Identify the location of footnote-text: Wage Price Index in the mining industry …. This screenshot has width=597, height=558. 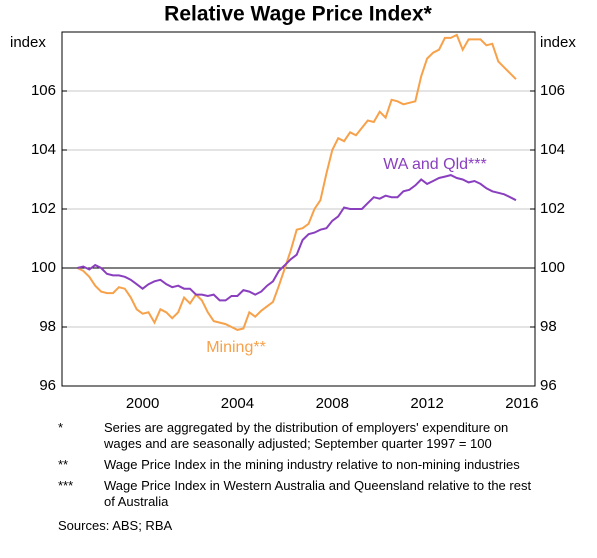
(312, 464).